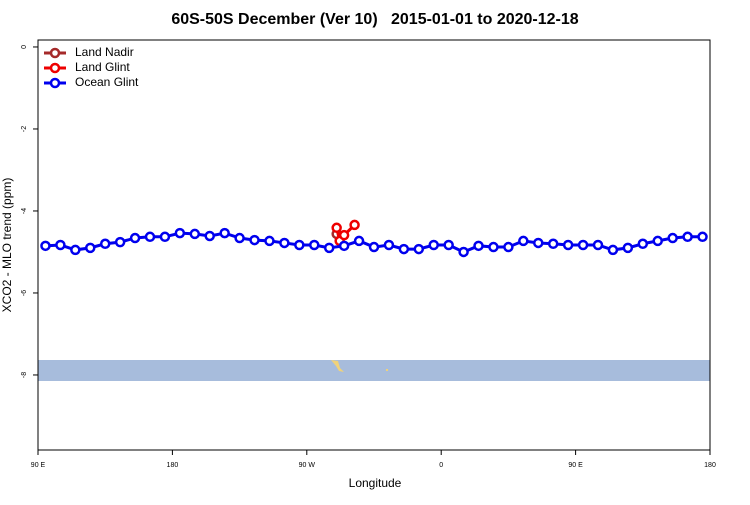  What do you see at coordinates (307, 465) in the screenshot?
I see `x-tick-label: 90 W` at bounding box center [307, 465].